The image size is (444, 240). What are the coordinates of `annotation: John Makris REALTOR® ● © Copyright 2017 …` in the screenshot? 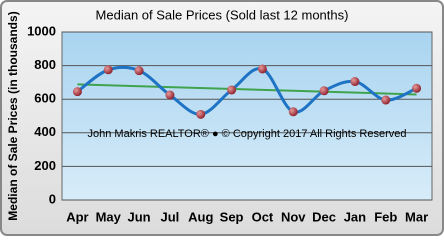 It's located at (247, 134).